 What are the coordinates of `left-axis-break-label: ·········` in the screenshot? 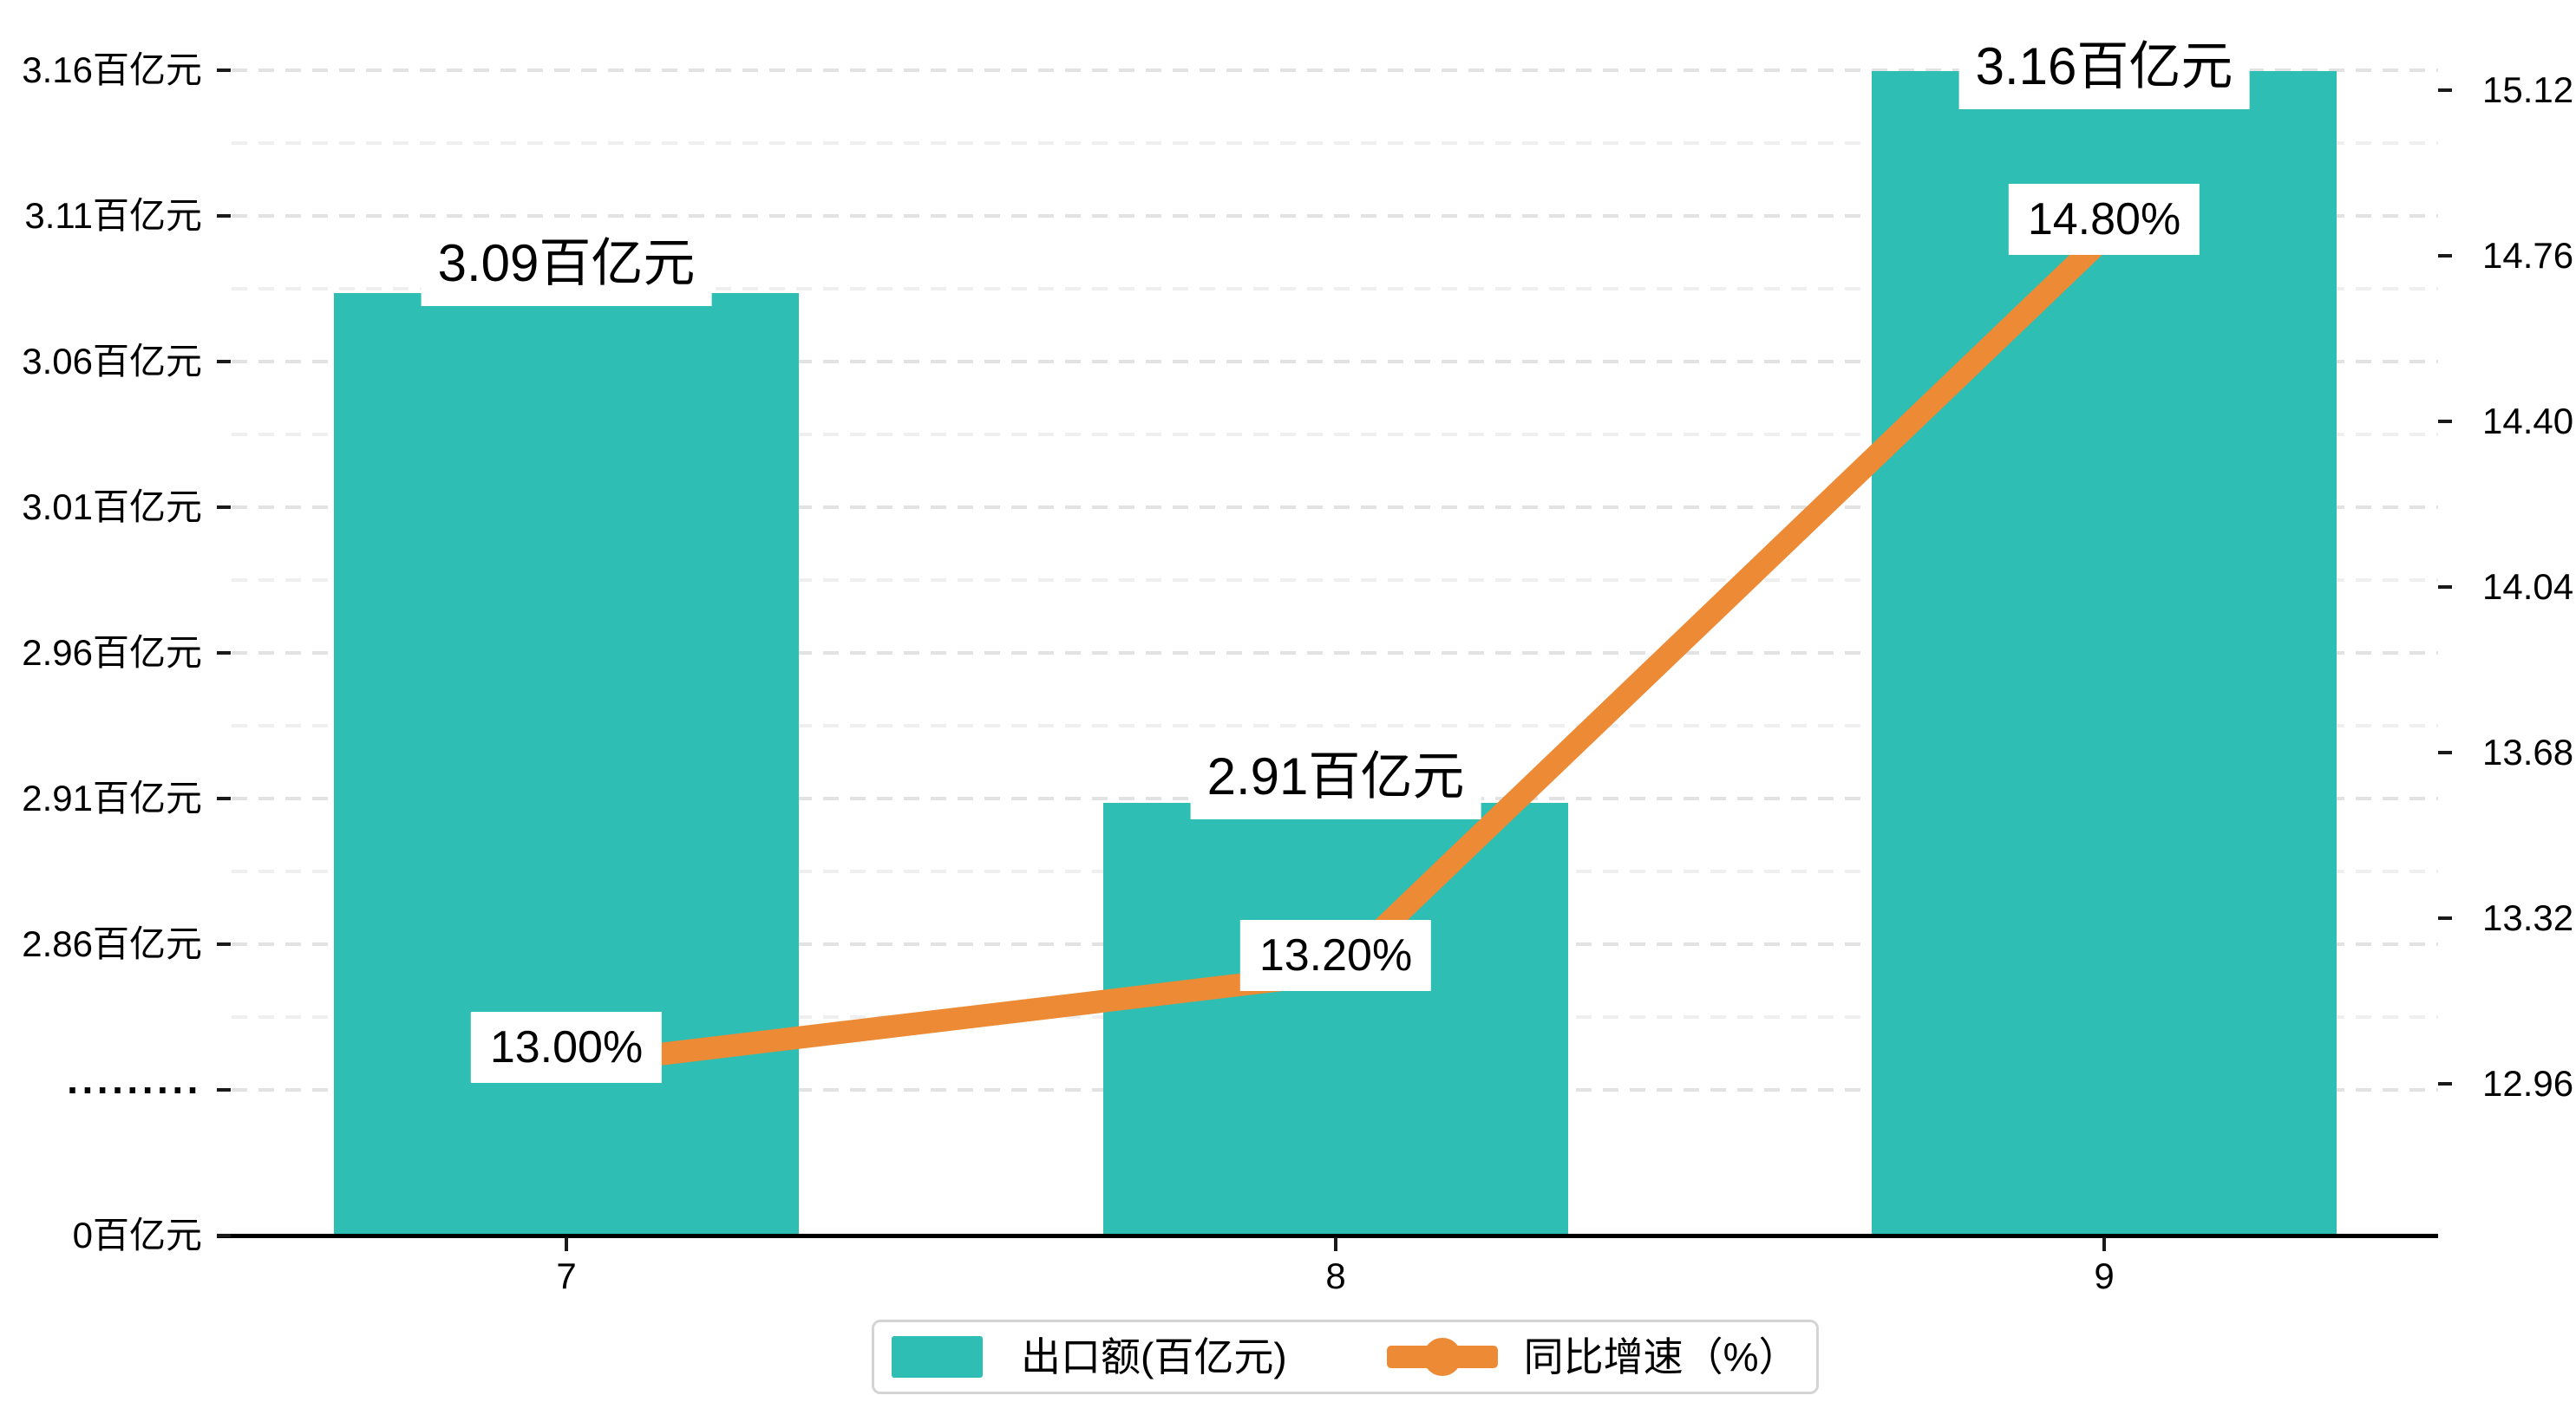 It's located at (134, 1089).